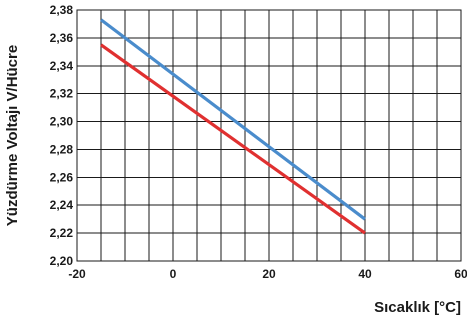 This screenshot has height=324, width=467. I want to click on y-tick-label: 2,36, so click(62, 38).